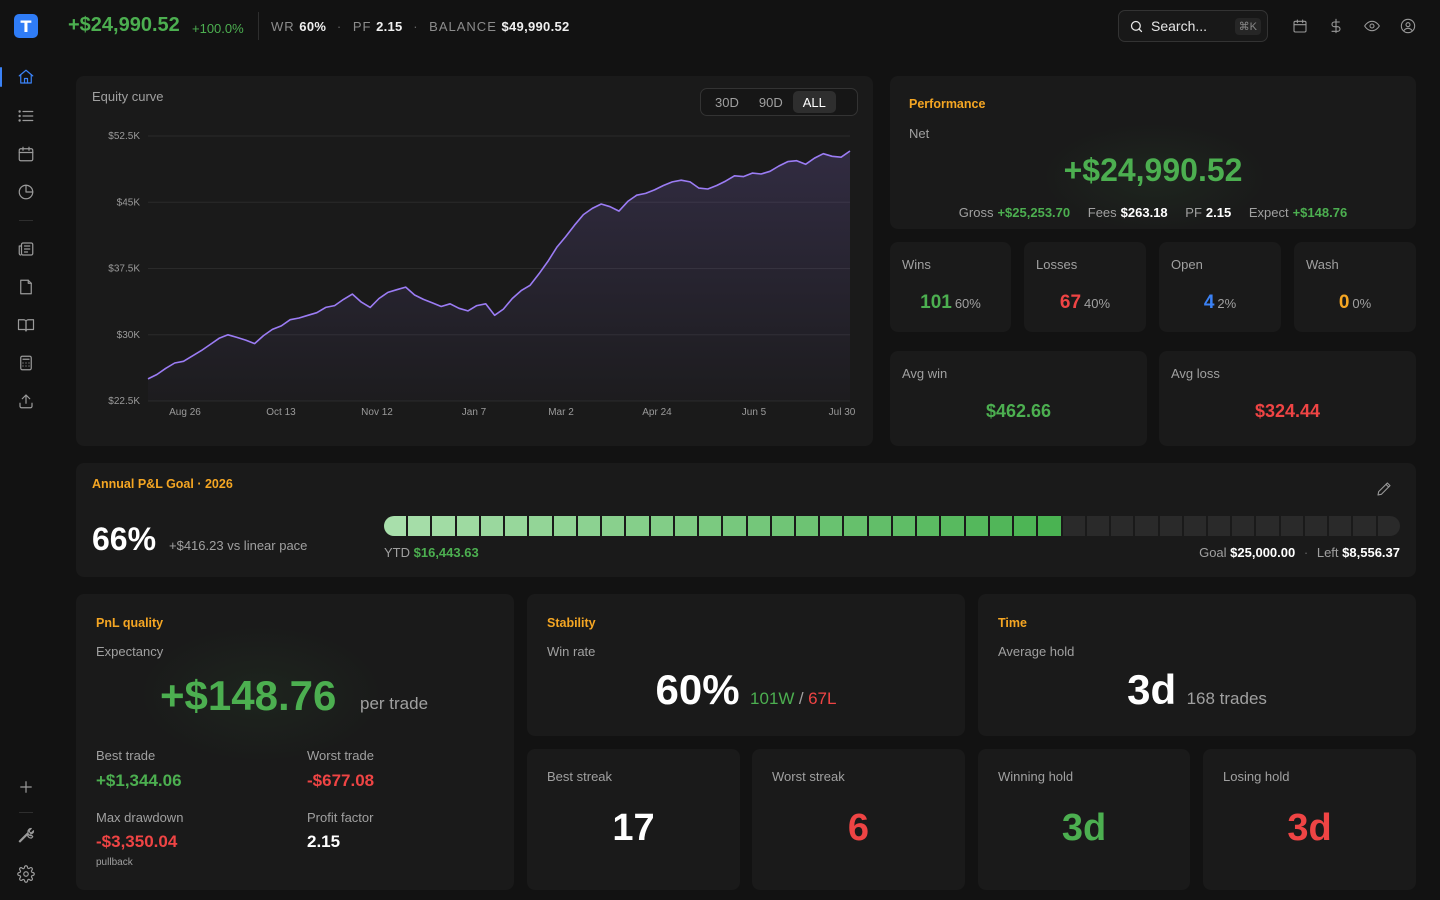  Describe the element at coordinates (1012, 623) in the screenshot. I see `time-title: Time` at that location.